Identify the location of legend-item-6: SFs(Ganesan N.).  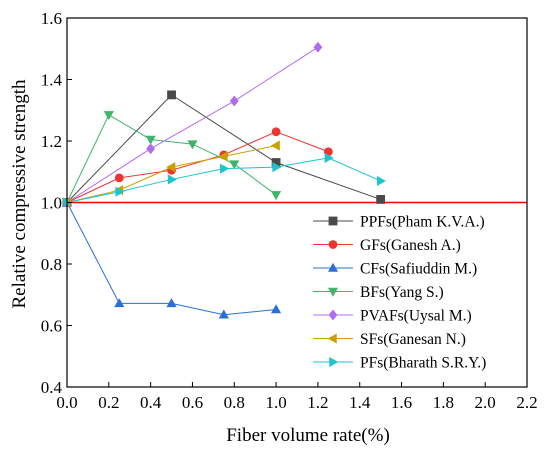
(389, 339).